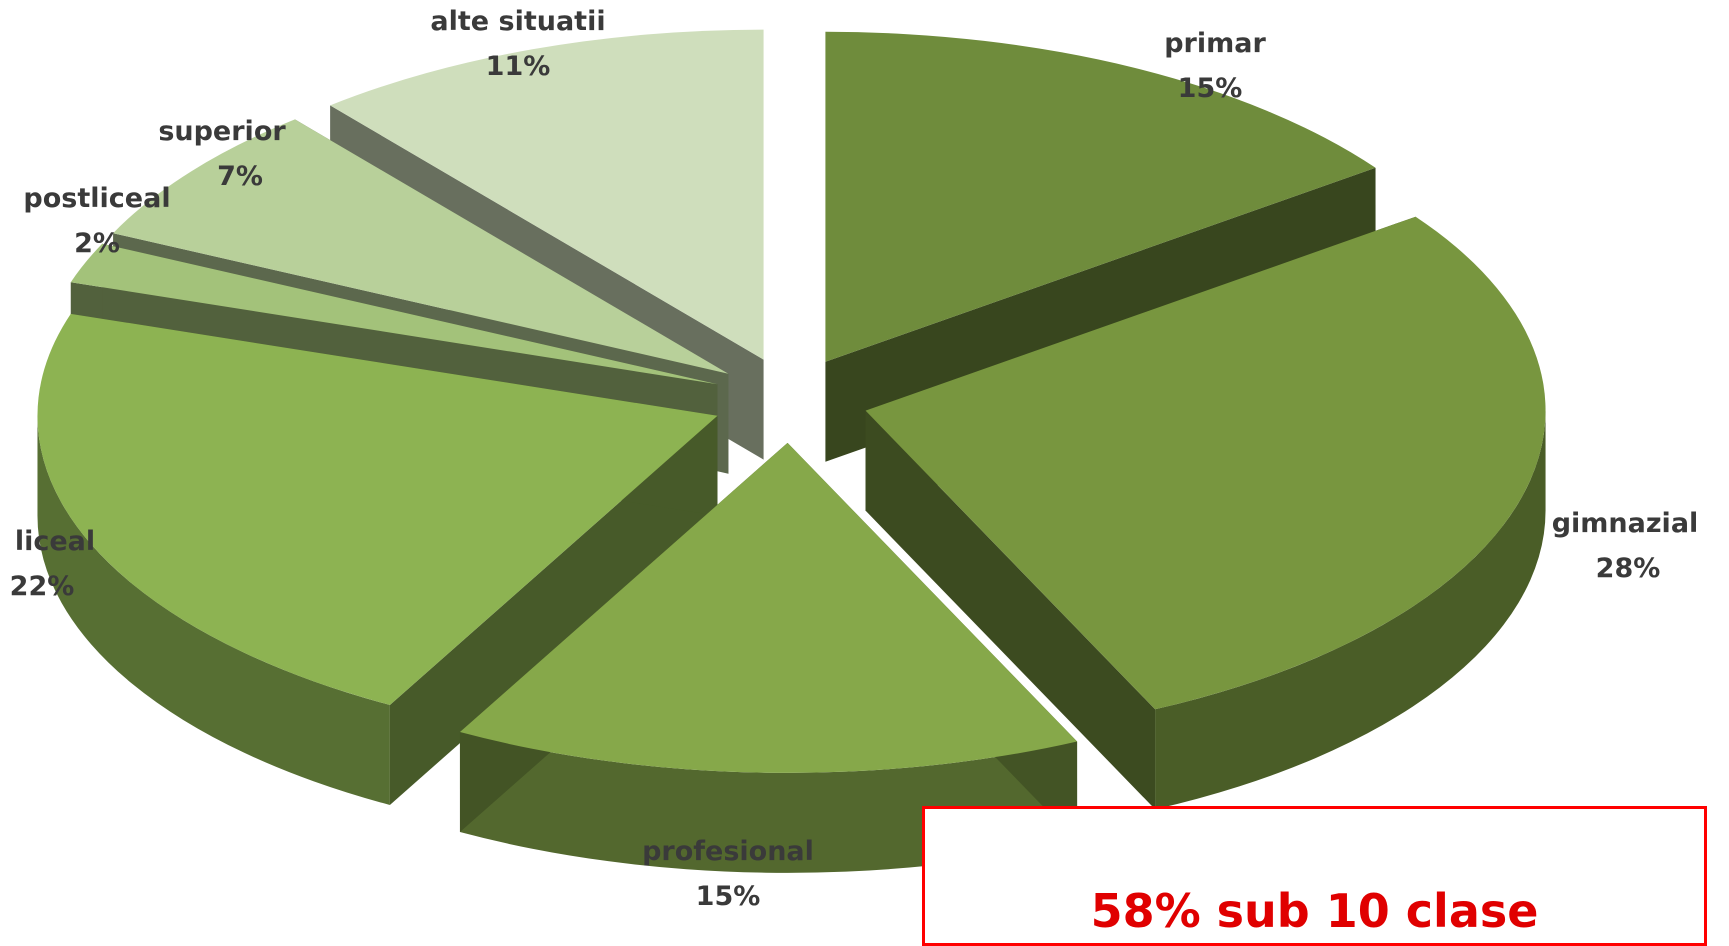 Image resolution: width=1729 pixels, height=946 pixels. Describe the element at coordinates (42, 586) in the screenshot. I see `slice-label-value: 22%` at that location.